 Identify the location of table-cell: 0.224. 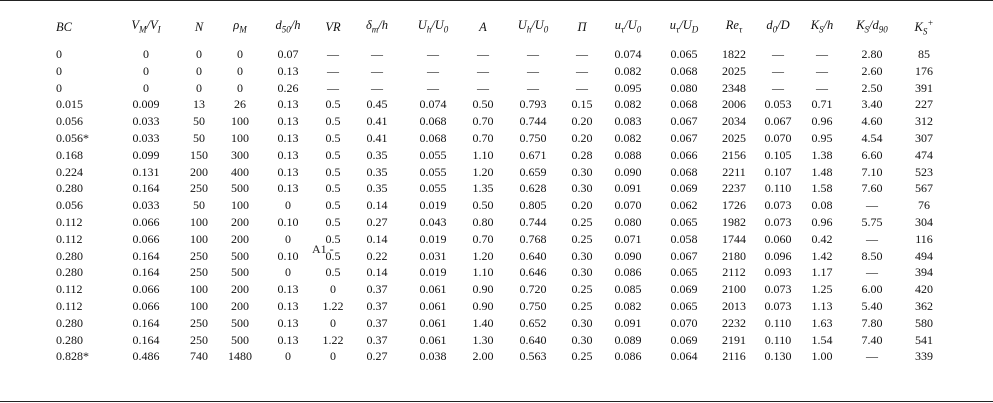
(69, 171).